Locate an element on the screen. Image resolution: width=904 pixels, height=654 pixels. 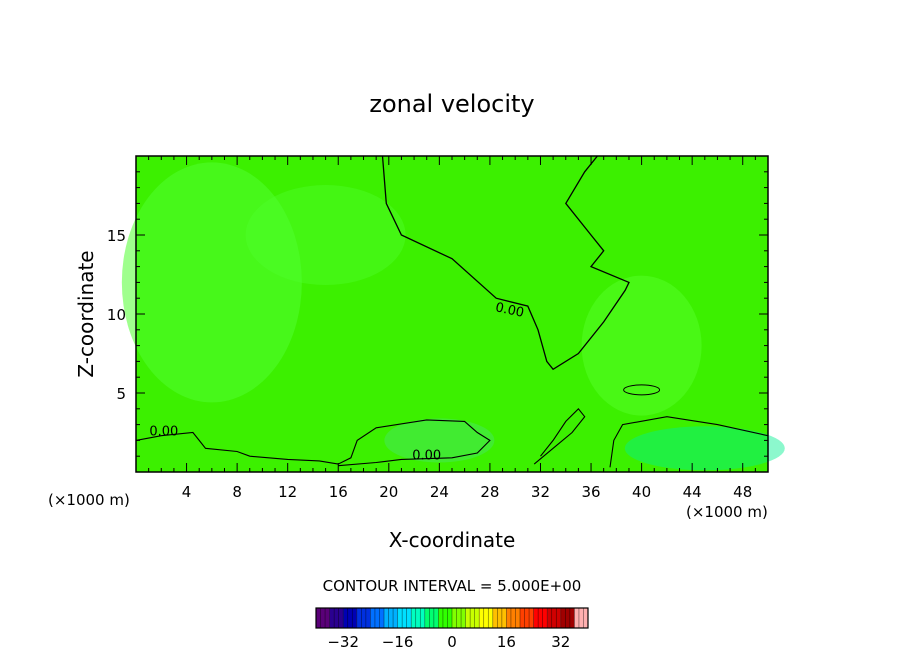
field-region-lower-mid is located at coordinates (439, 440).